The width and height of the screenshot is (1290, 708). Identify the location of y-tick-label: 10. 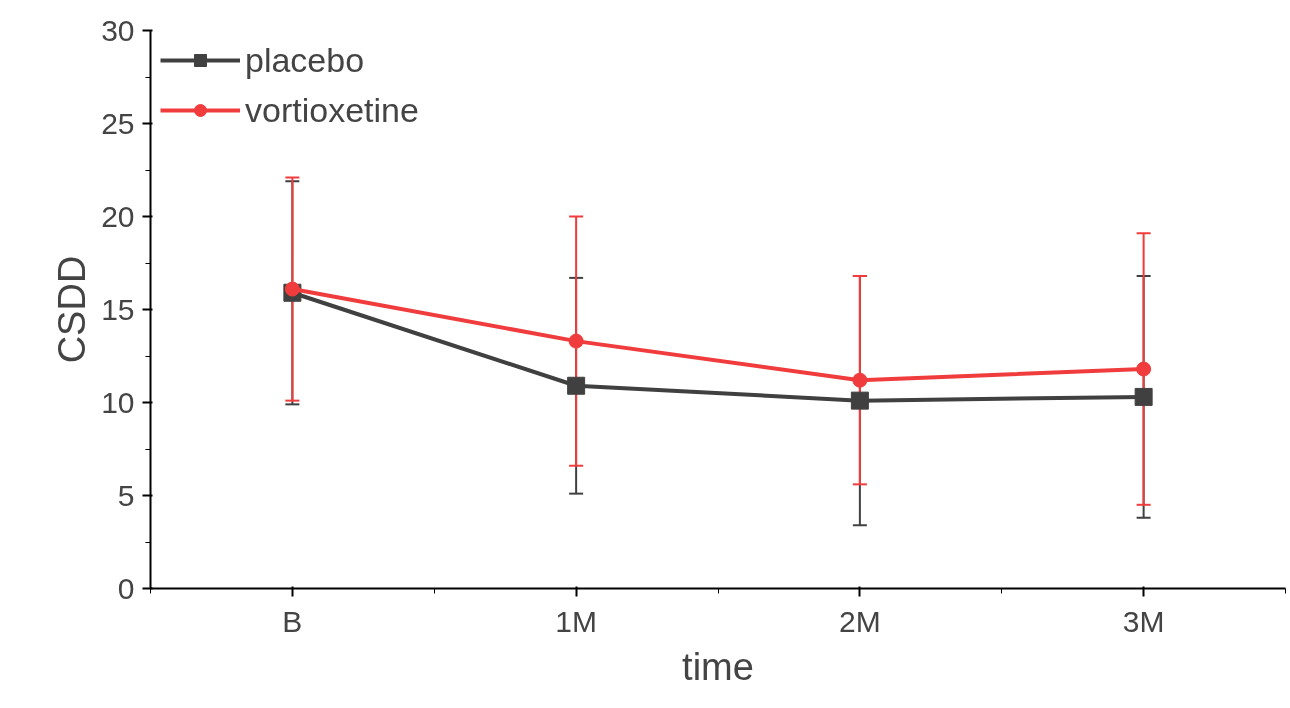
(118, 402).